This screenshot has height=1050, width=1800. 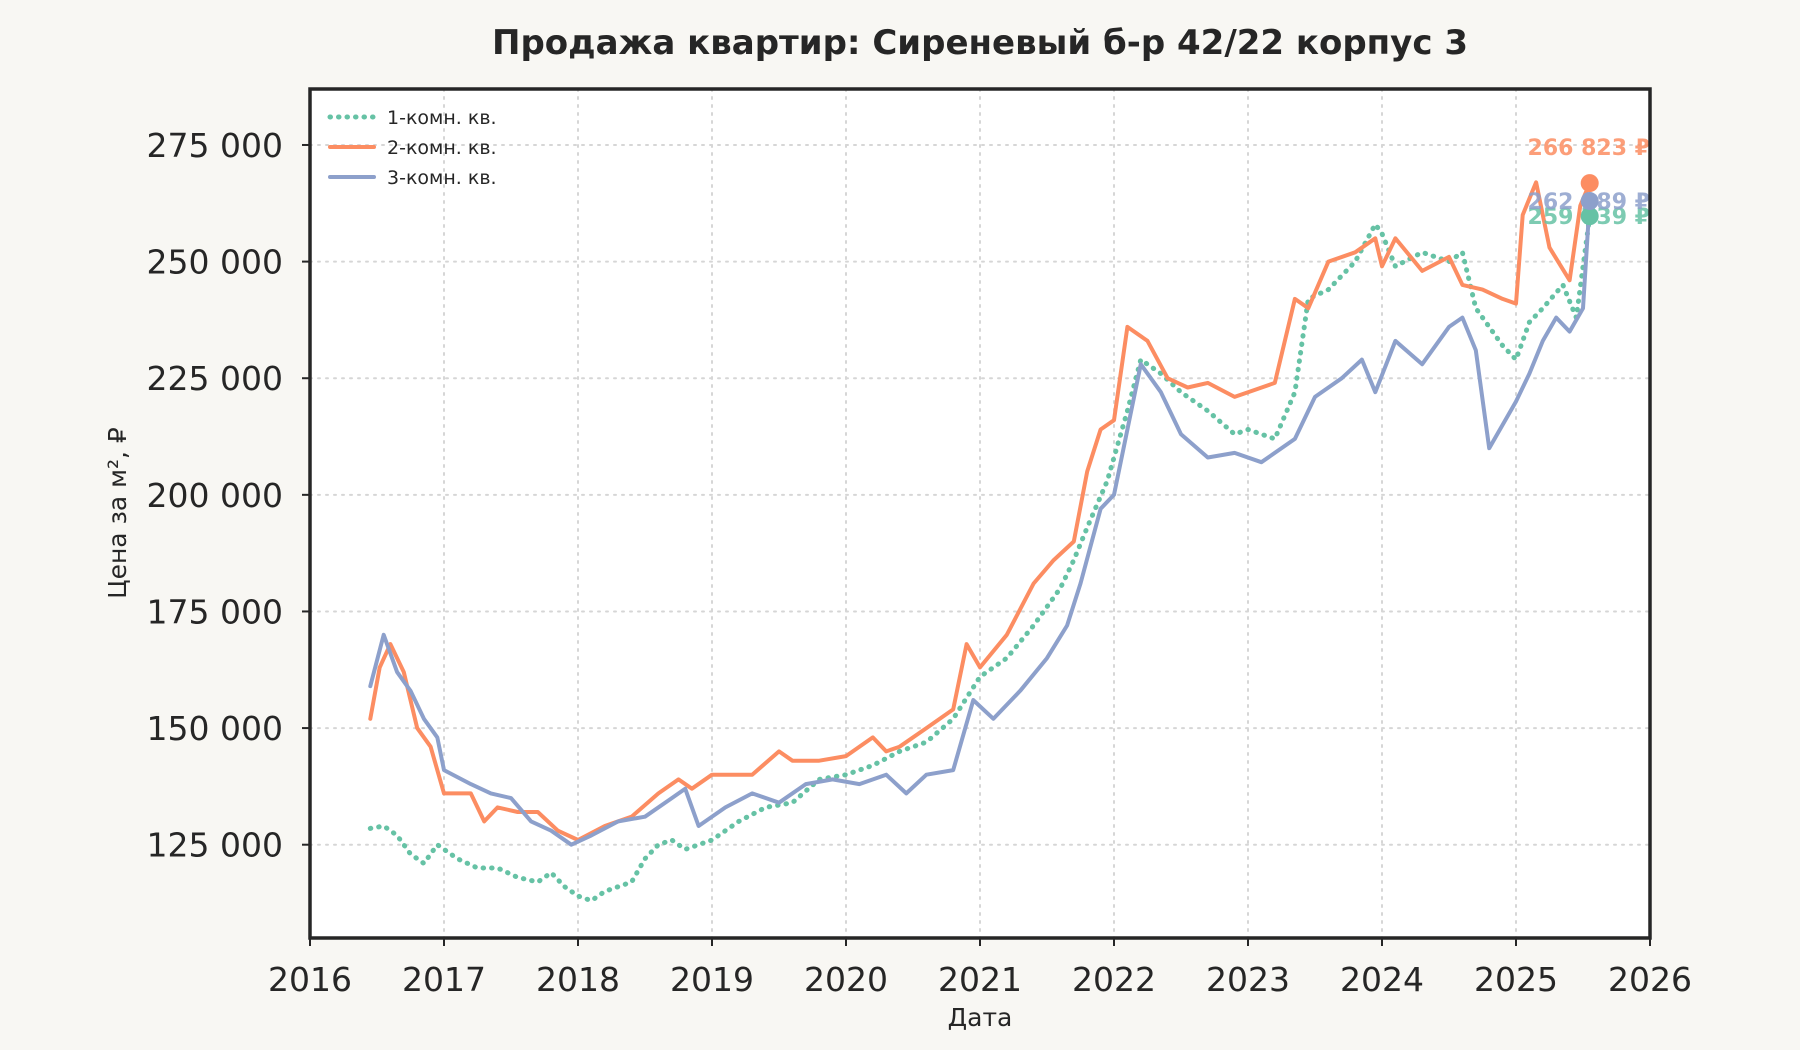 What do you see at coordinates (578, 979) in the screenshot?
I see `x-tick-label: 2018` at bounding box center [578, 979].